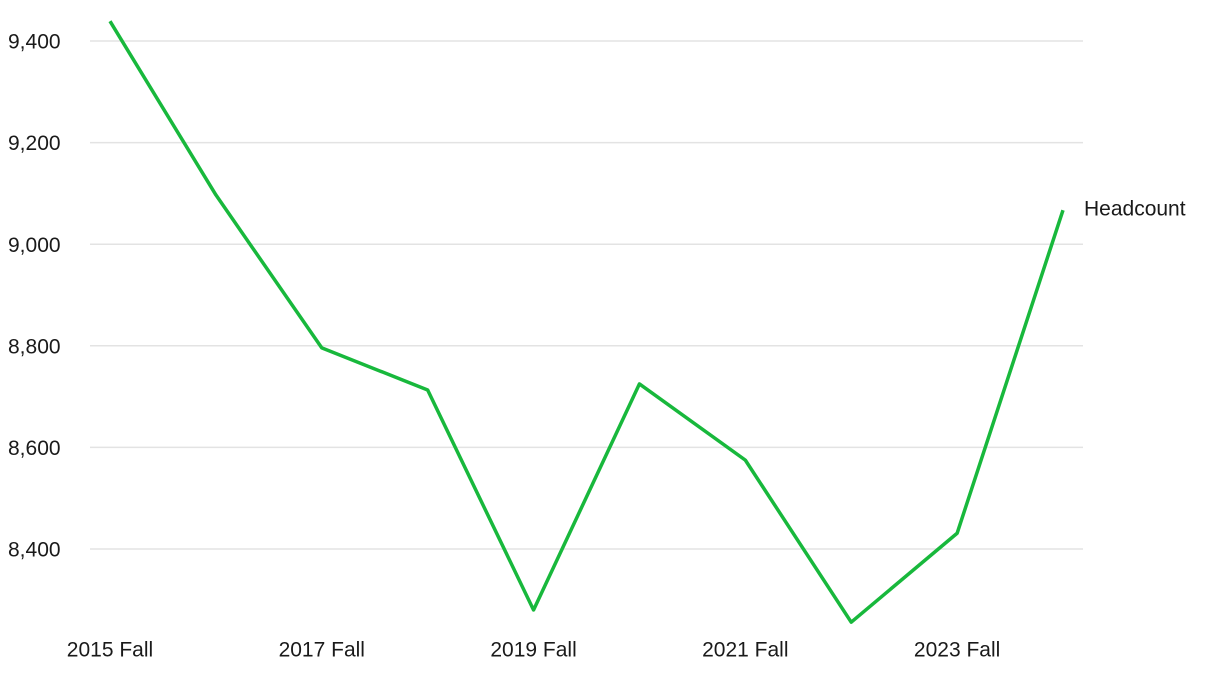 The image size is (1220, 681). I want to click on x-tick-label: 2015 Fall, so click(110, 650).